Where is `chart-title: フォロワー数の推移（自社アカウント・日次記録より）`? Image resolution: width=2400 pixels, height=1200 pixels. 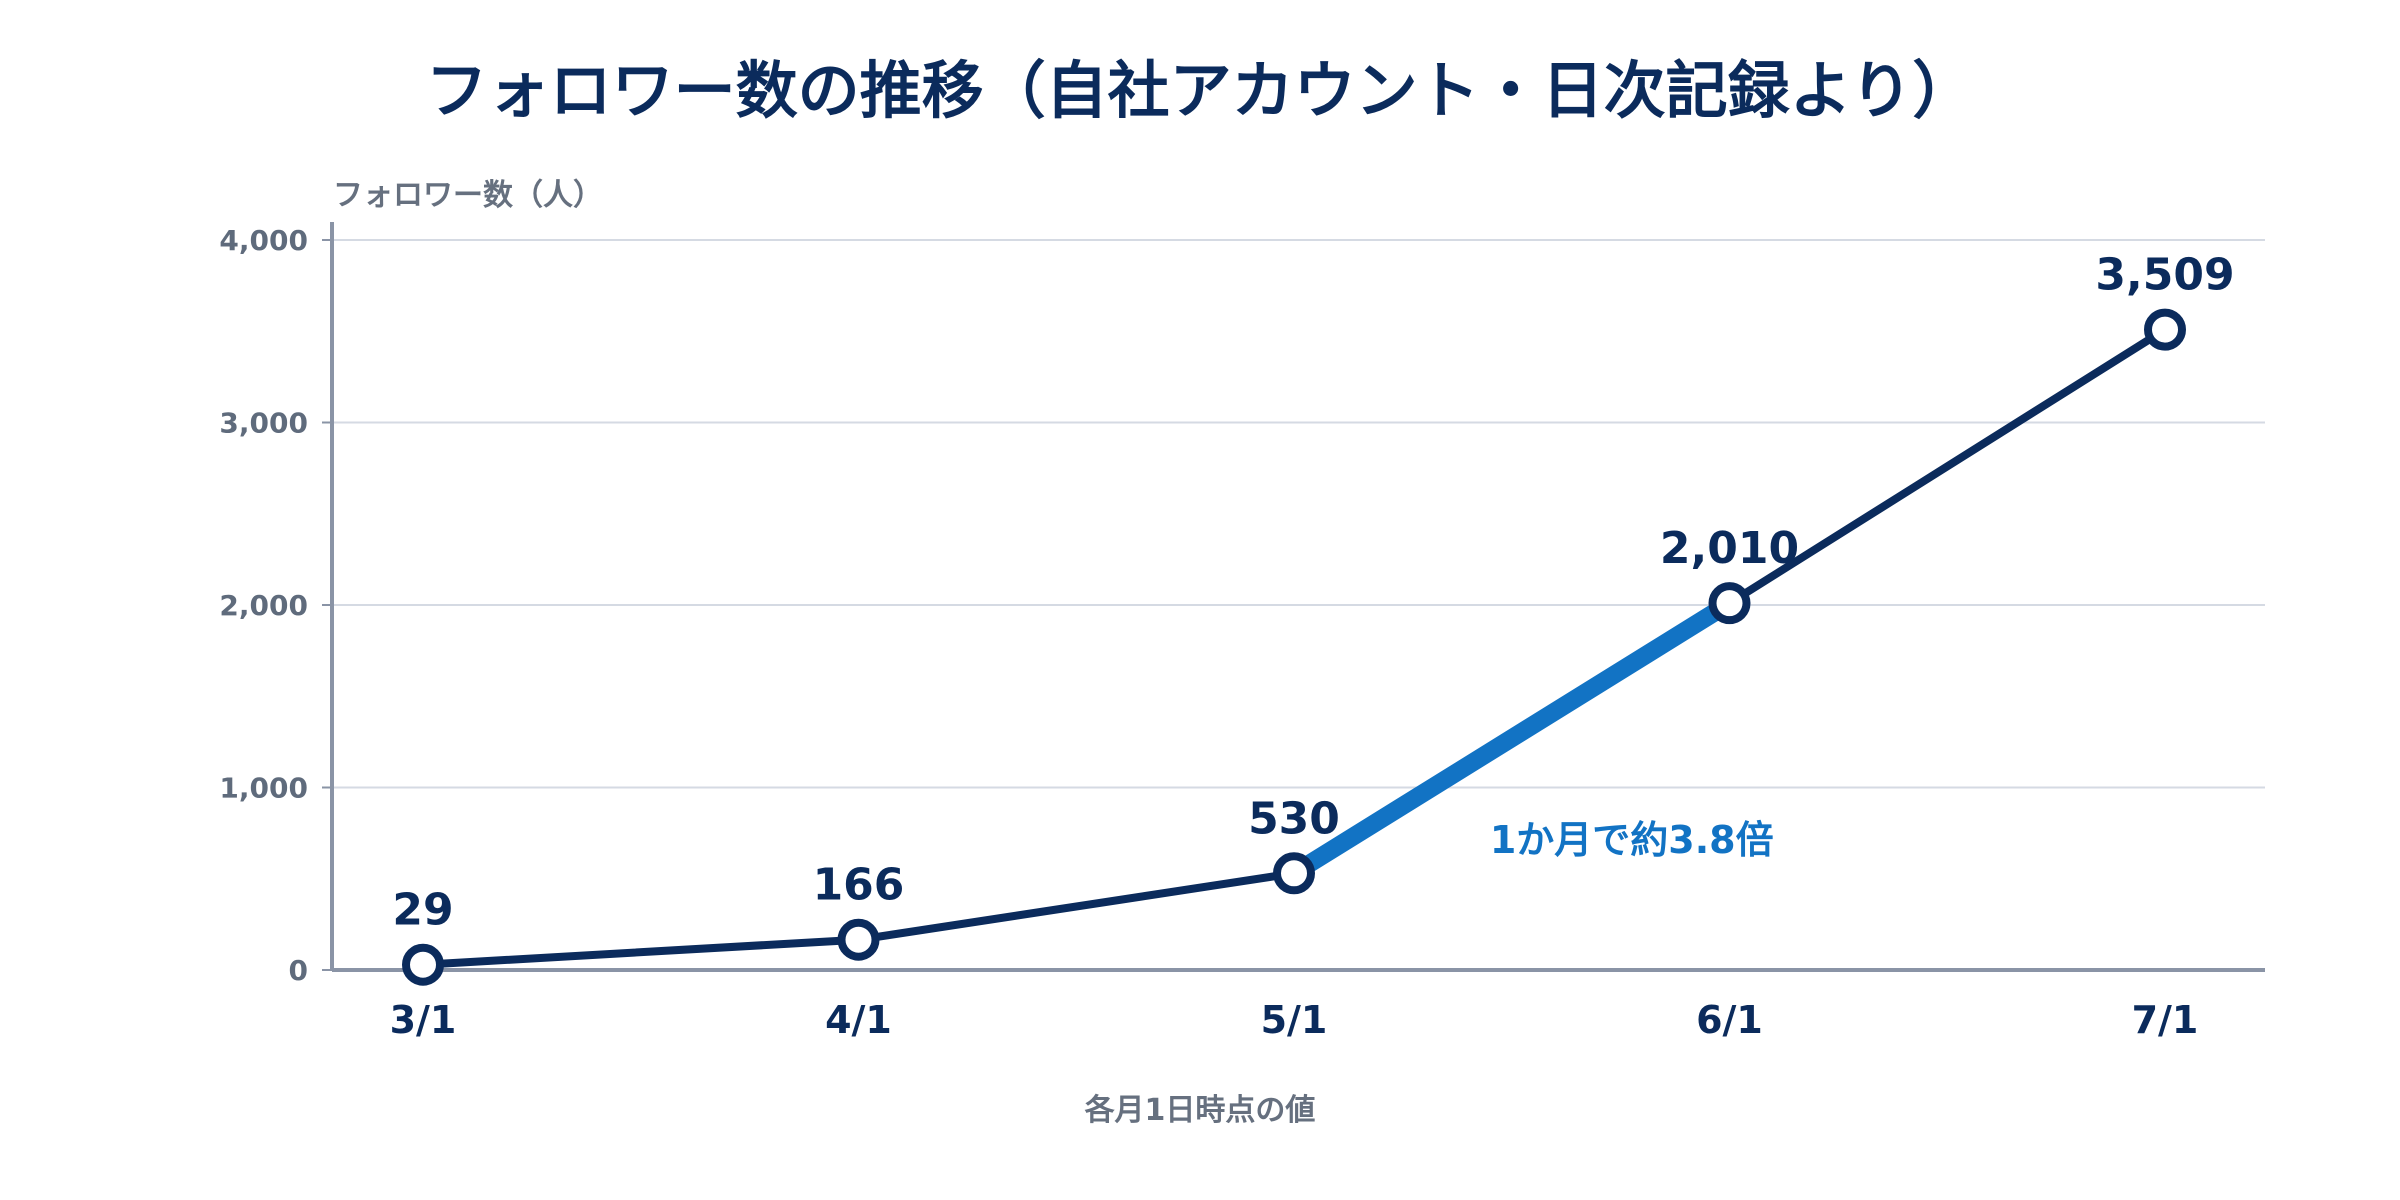 chart-title: フォロワー数の推移（自社アカウント・日次記録より） is located at coordinates (1200, 90).